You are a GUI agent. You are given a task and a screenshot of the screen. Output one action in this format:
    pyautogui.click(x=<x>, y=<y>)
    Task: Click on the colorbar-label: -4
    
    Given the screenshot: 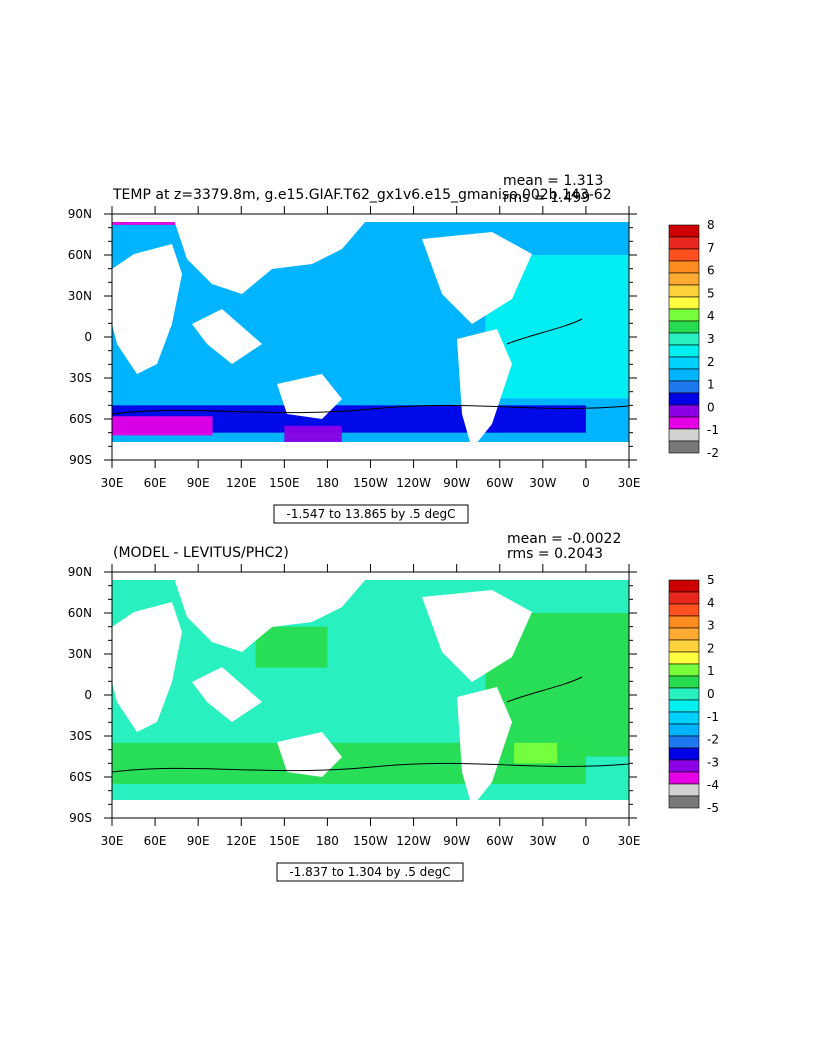 What is the action you would take?
    pyautogui.click(x=713, y=785)
    